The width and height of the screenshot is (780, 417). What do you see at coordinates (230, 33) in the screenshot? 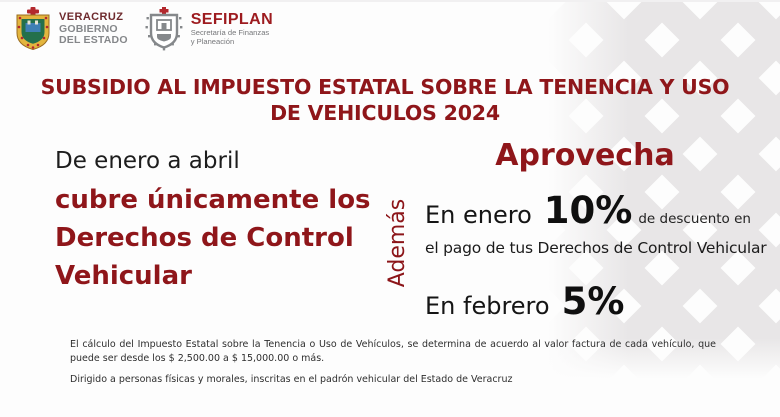
I see `sefiplan-sub1: Secretaría de Finanzas` at bounding box center [230, 33].